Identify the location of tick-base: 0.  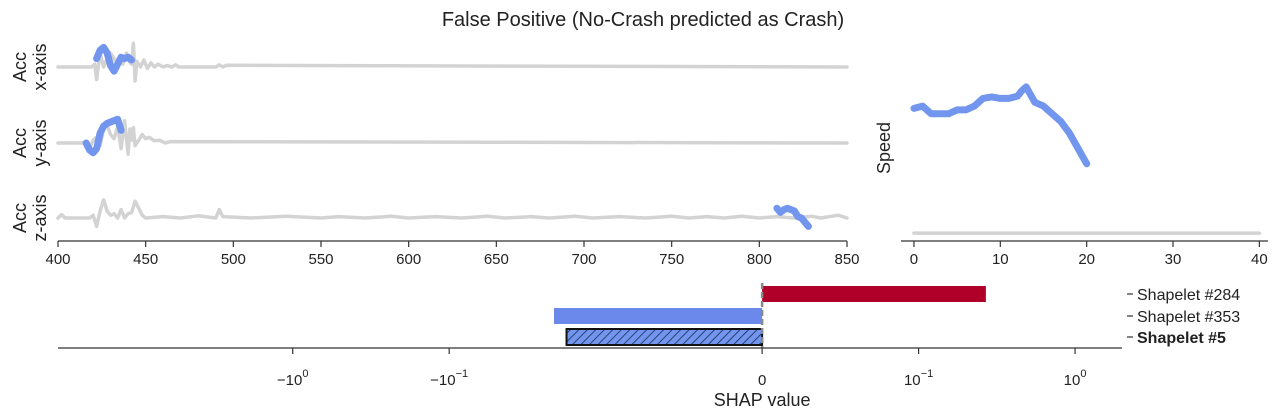
(762, 380).